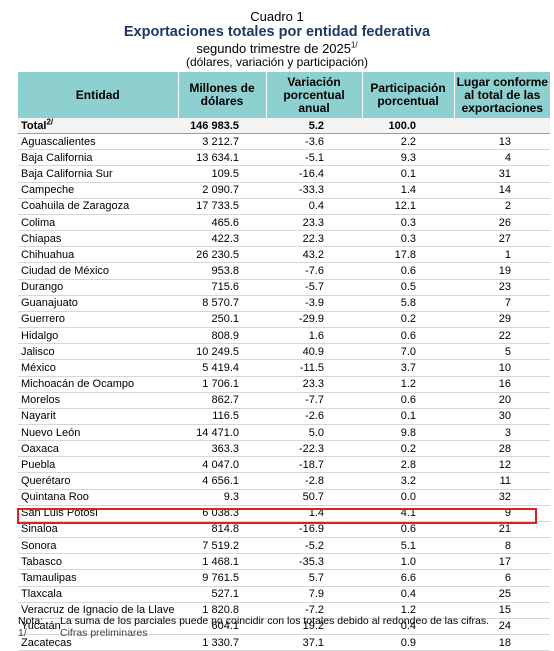 This screenshot has width=554, height=651. I want to click on cell-variacion: 5.0, so click(314, 433).